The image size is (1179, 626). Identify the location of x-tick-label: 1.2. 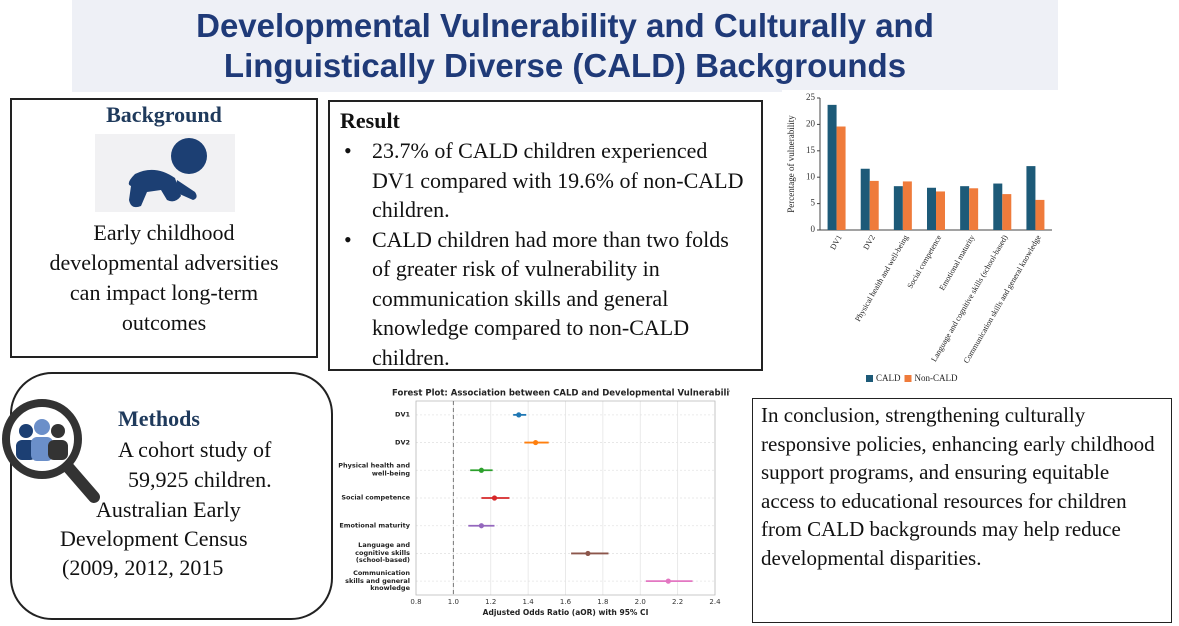
(490, 602).